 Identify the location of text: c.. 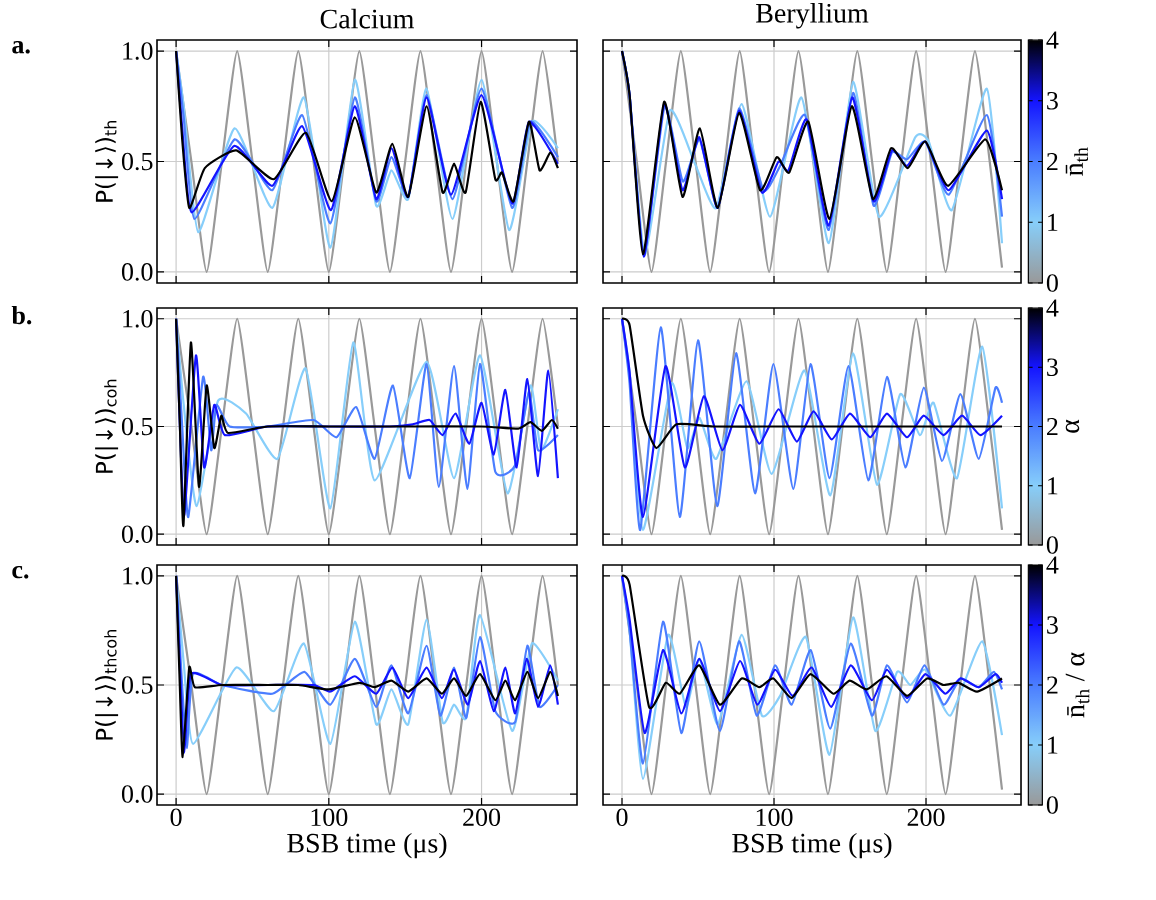
(20, 572).